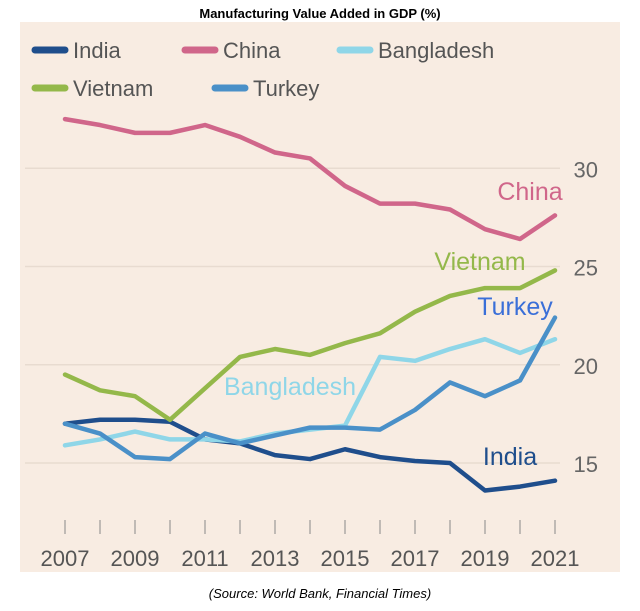 The width and height of the screenshot is (640, 611). What do you see at coordinates (510, 457) in the screenshot?
I see `series-label-india: India` at bounding box center [510, 457].